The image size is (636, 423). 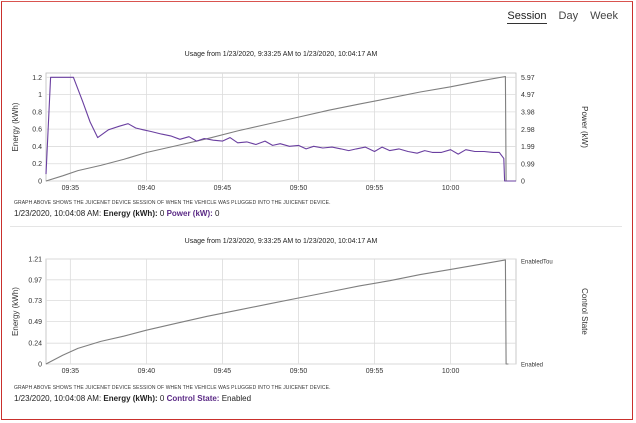 I want to click on chart1-x-tick-label: 09:55, so click(x=375, y=188).